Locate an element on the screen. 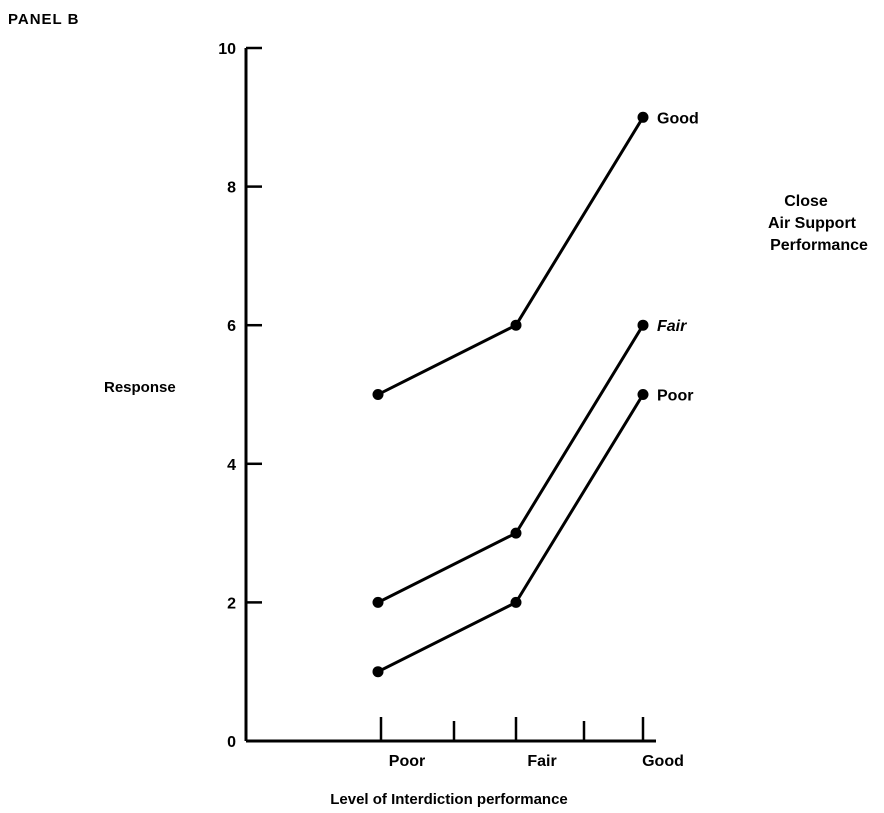 Image resolution: width=884 pixels, height=813 pixels. x-axis-title: Level of Interdiction performance is located at coordinates (449, 799).